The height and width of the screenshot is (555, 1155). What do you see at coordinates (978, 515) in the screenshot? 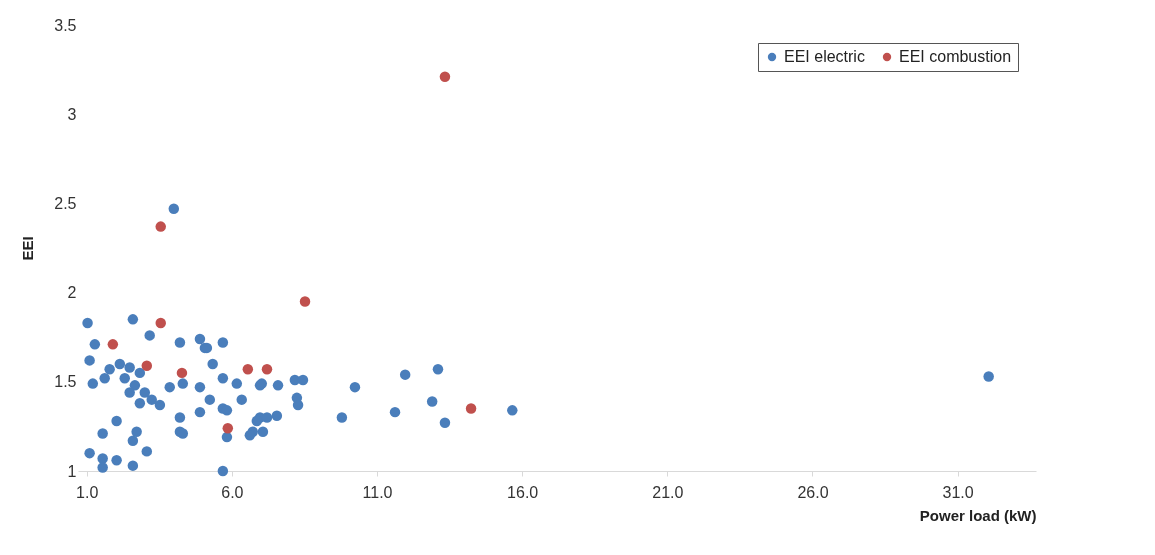
I see `x-axis-title: Power load (kW)` at bounding box center [978, 515].